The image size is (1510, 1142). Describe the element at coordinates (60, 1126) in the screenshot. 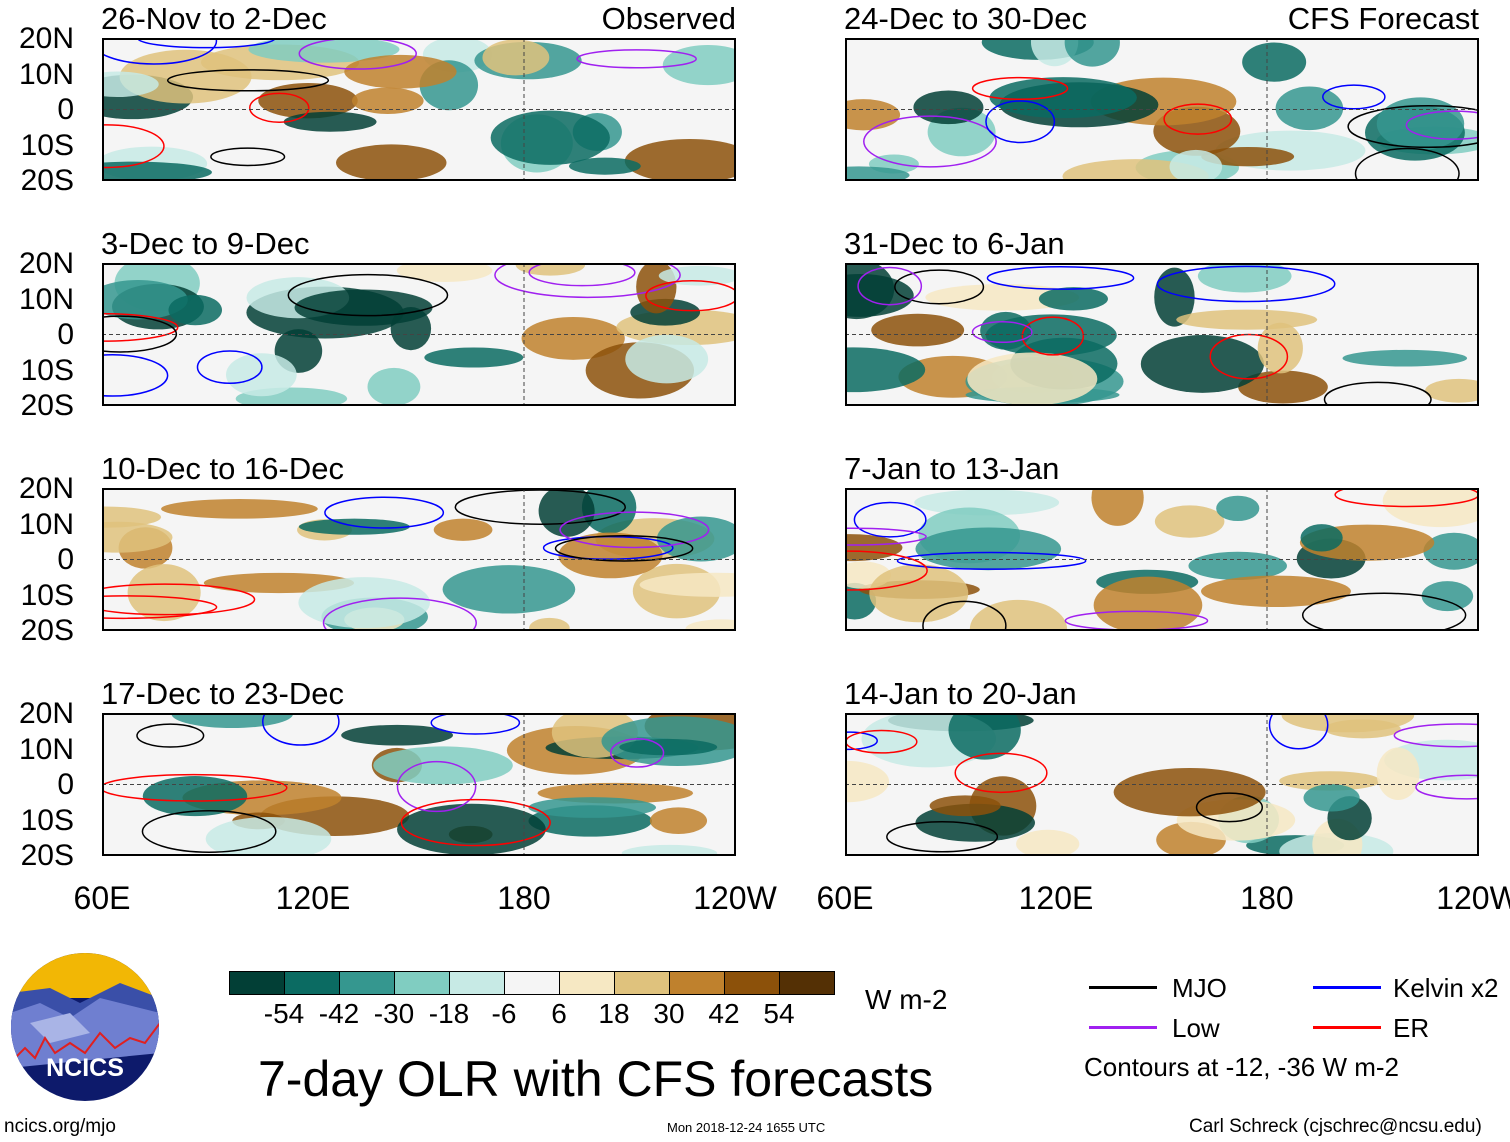

I see `footer-url: ncics.org/mjo` at that location.